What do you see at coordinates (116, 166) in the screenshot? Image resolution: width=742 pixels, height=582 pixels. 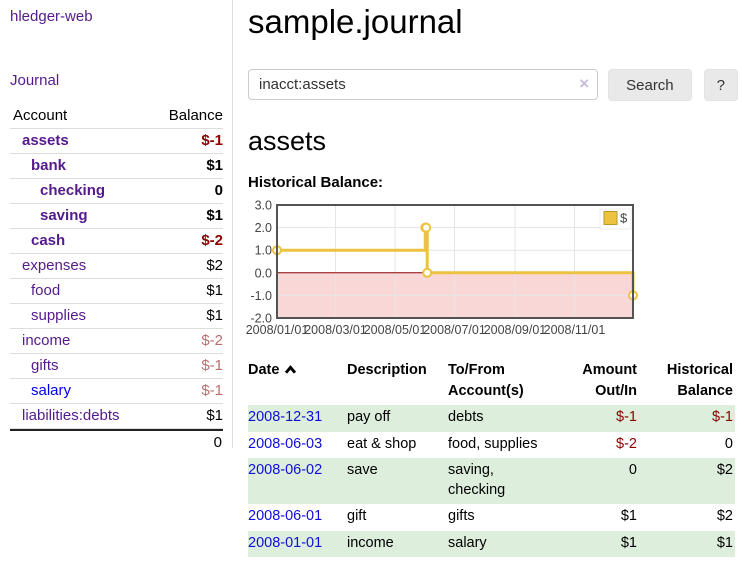 I see `account-row: bank $1` at bounding box center [116, 166].